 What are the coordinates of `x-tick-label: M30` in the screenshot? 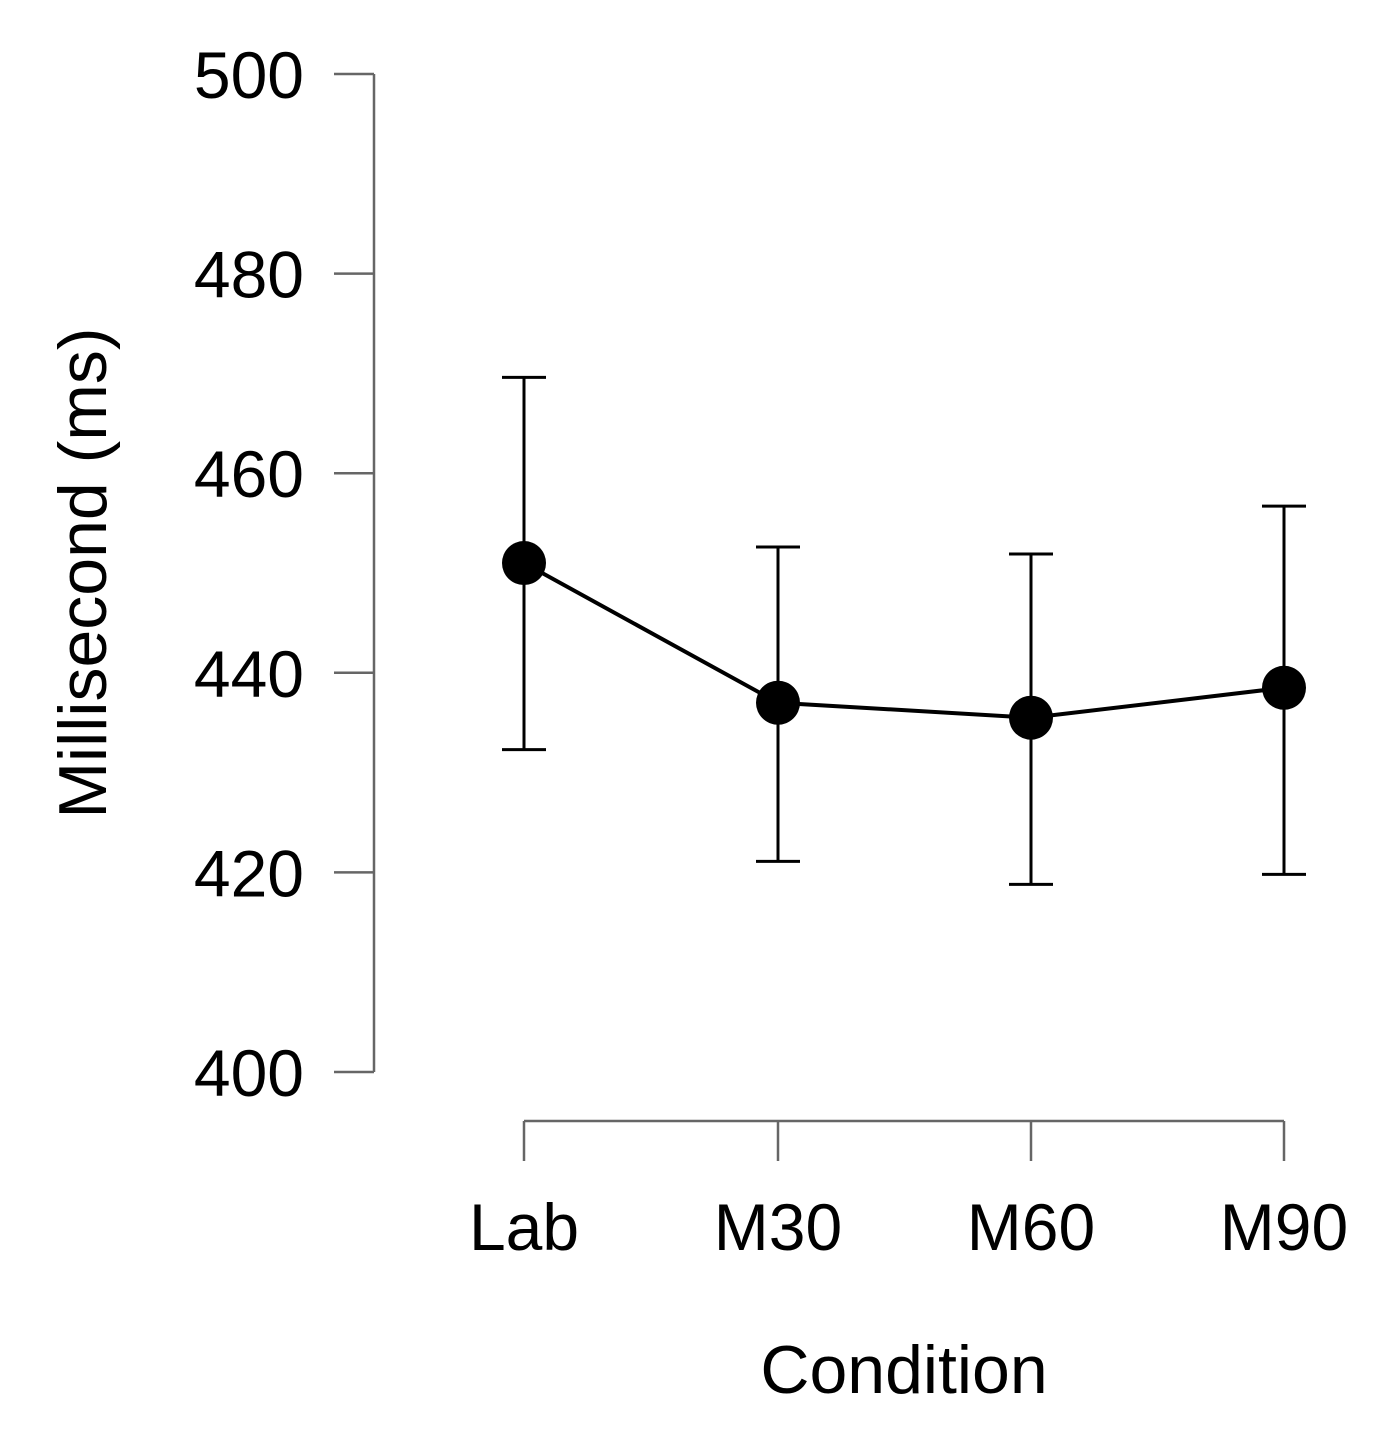 It's located at (778, 1227).